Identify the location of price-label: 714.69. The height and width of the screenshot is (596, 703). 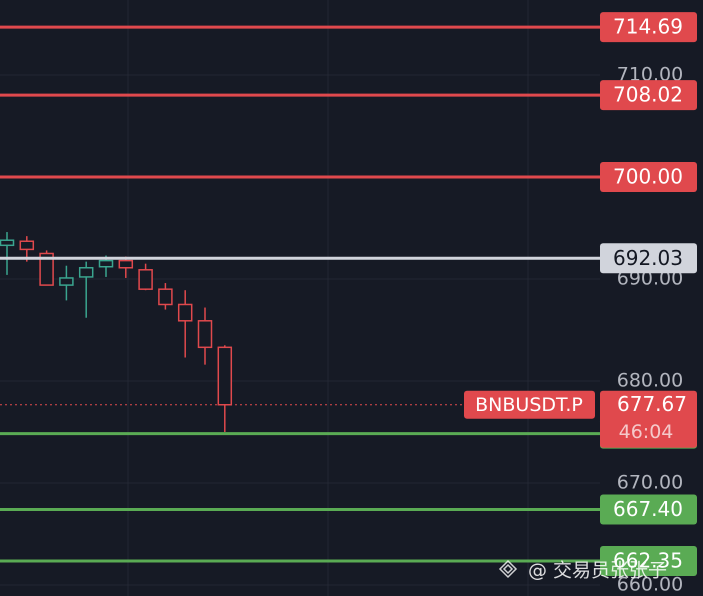
(648, 27).